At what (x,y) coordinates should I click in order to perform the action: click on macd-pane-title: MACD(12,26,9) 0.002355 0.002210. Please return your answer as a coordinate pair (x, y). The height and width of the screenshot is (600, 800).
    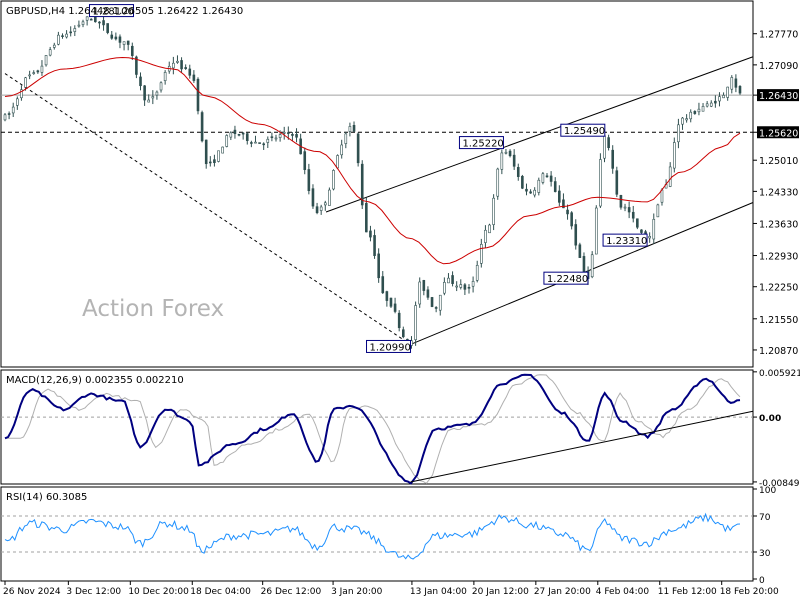
    Looking at the image, I should click on (95, 380).